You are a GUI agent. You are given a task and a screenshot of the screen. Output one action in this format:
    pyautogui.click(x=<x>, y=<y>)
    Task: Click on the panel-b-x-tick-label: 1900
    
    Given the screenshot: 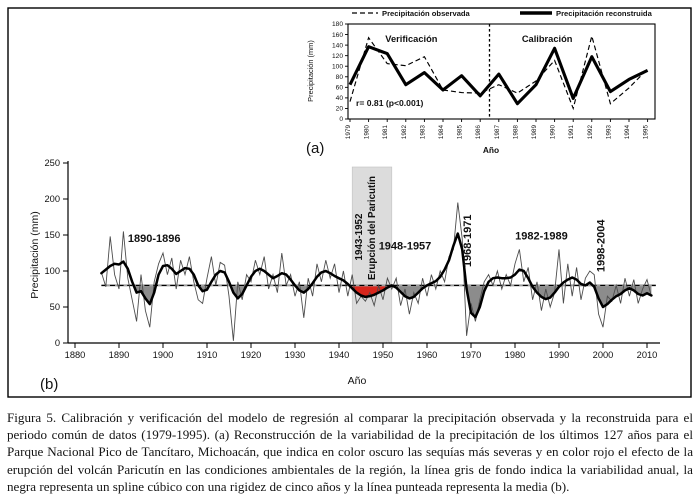 What is the action you would take?
    pyautogui.click(x=163, y=355)
    